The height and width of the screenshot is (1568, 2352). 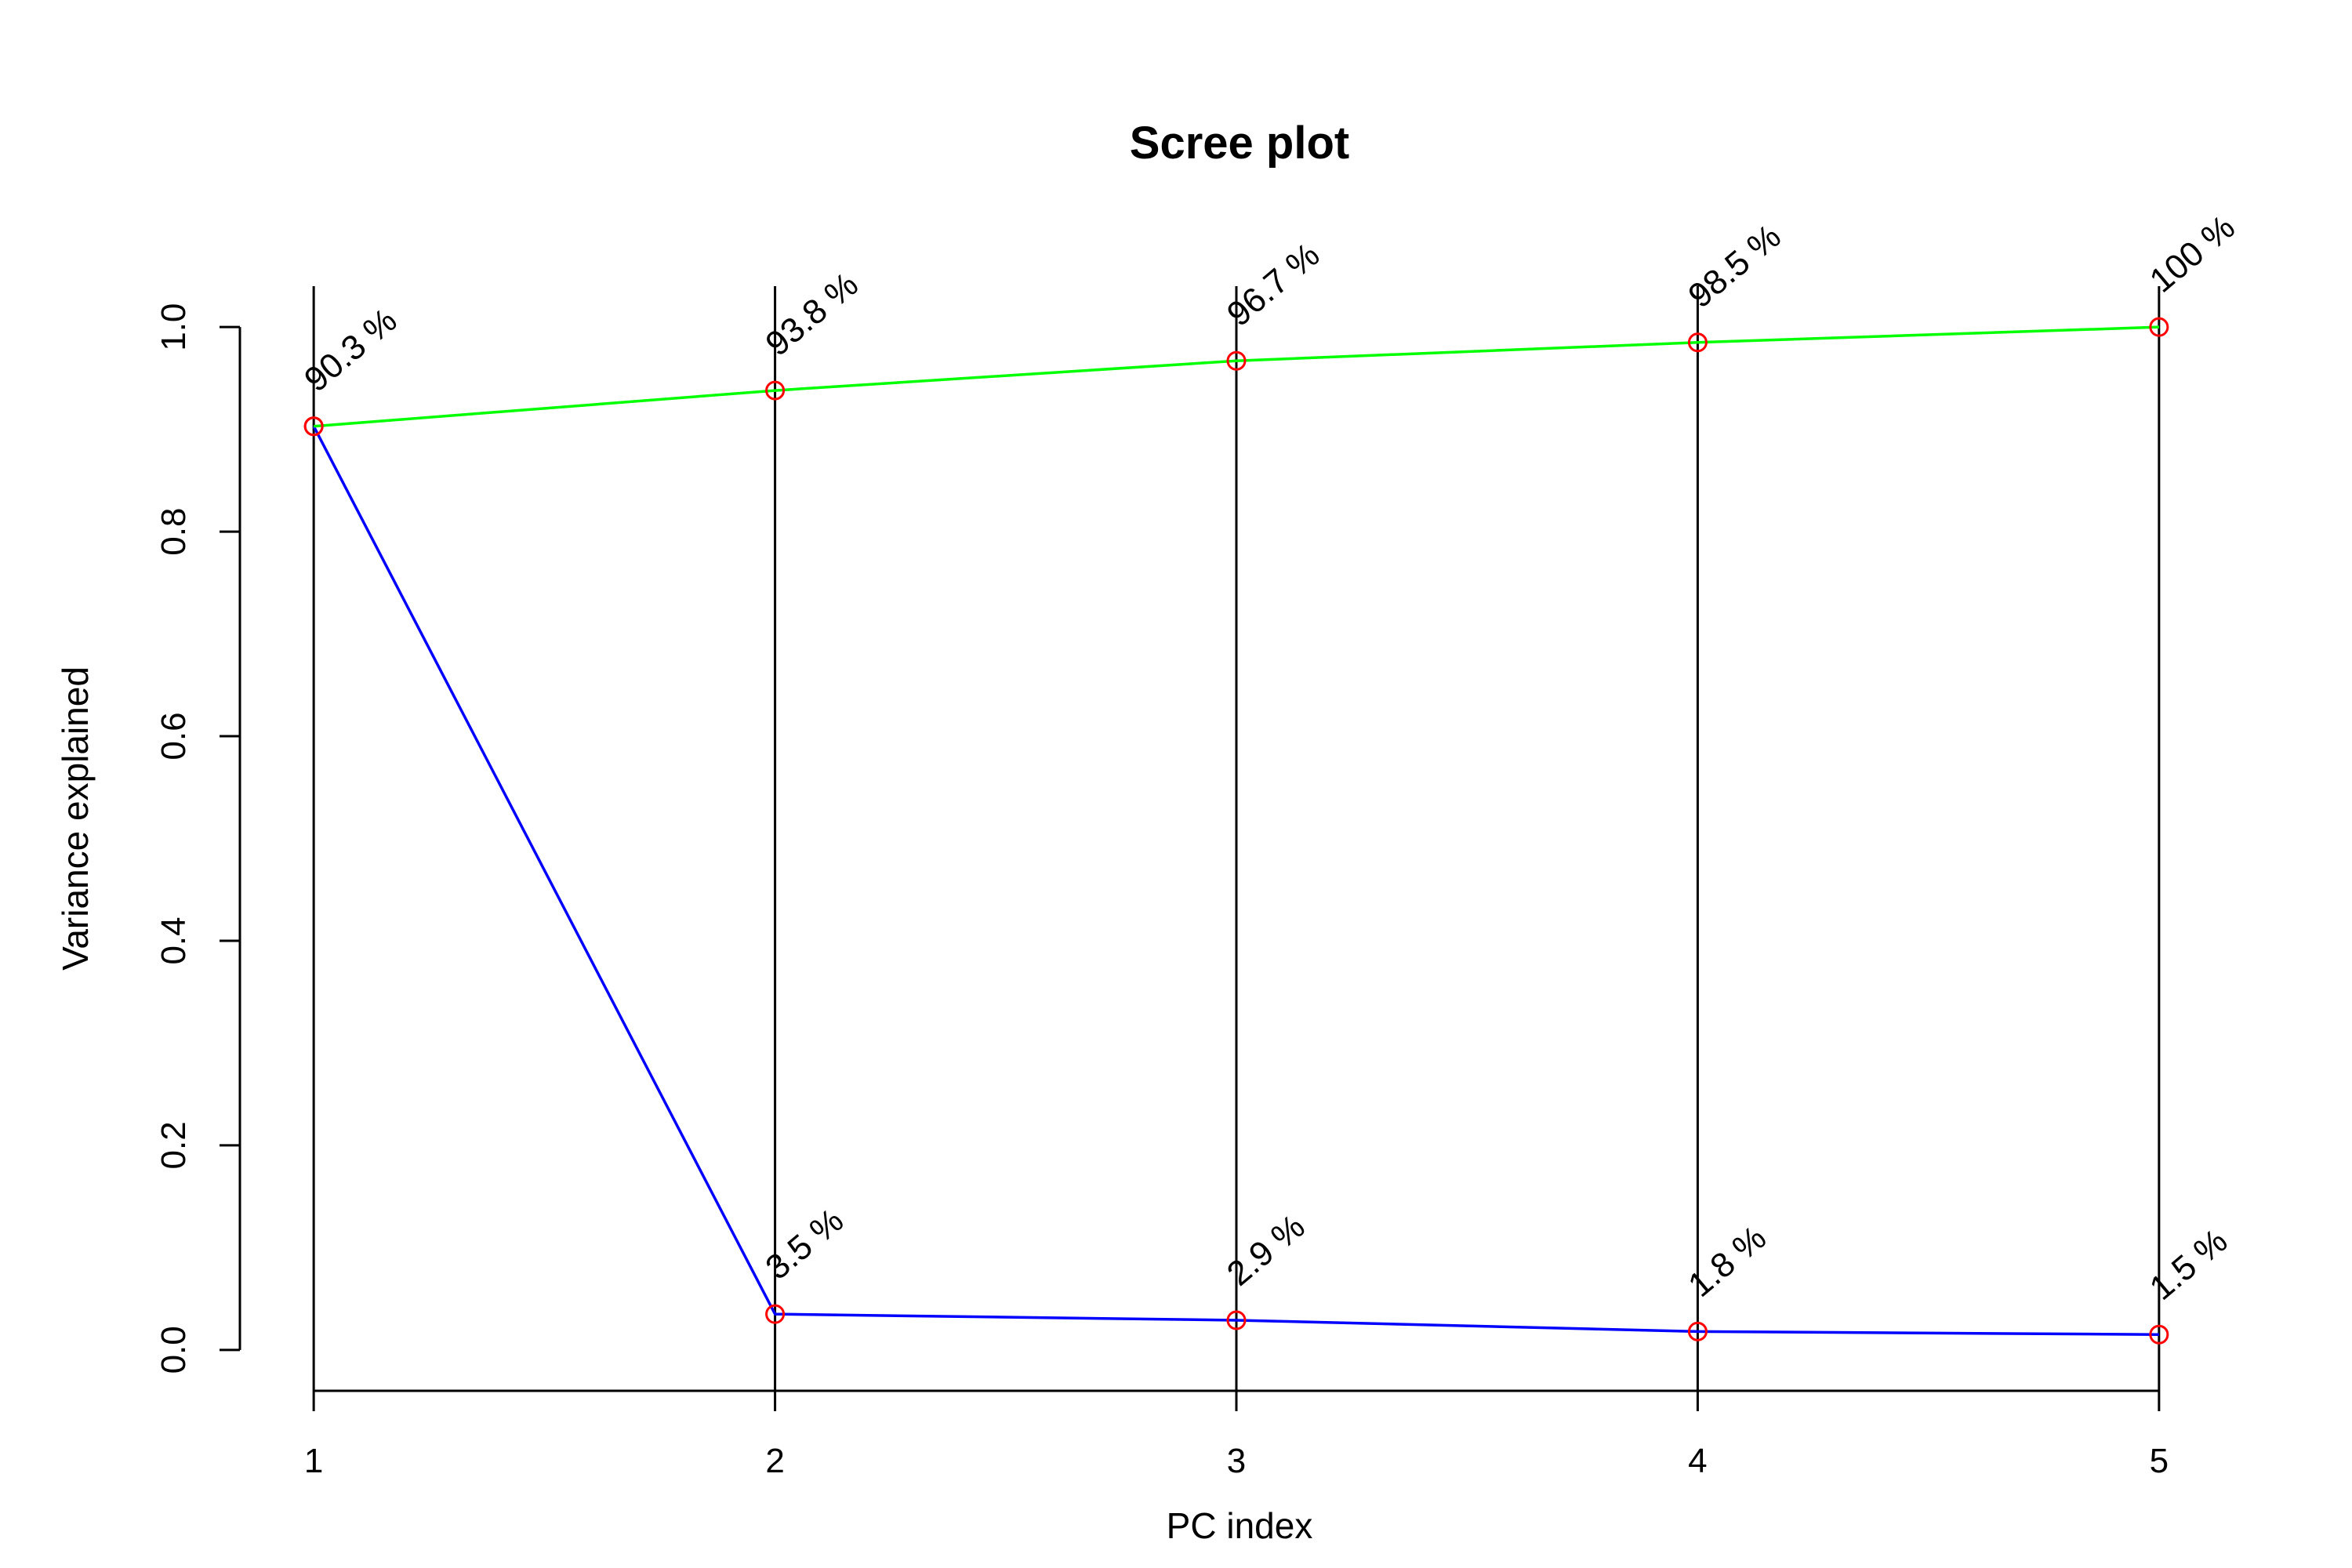 I want to click on y-axis-title: Variance explained, so click(x=75, y=819).